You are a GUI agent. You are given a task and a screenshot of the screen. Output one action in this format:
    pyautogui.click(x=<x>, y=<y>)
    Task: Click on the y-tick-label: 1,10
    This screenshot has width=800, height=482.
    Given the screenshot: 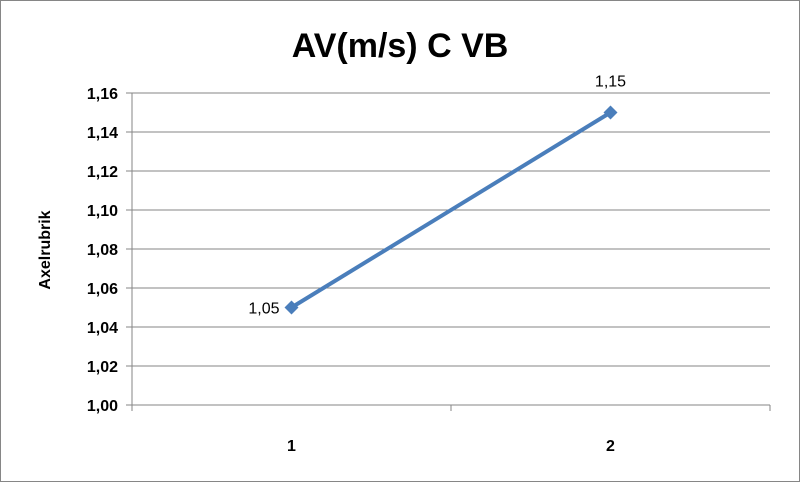 What is the action you would take?
    pyautogui.click(x=102, y=211)
    